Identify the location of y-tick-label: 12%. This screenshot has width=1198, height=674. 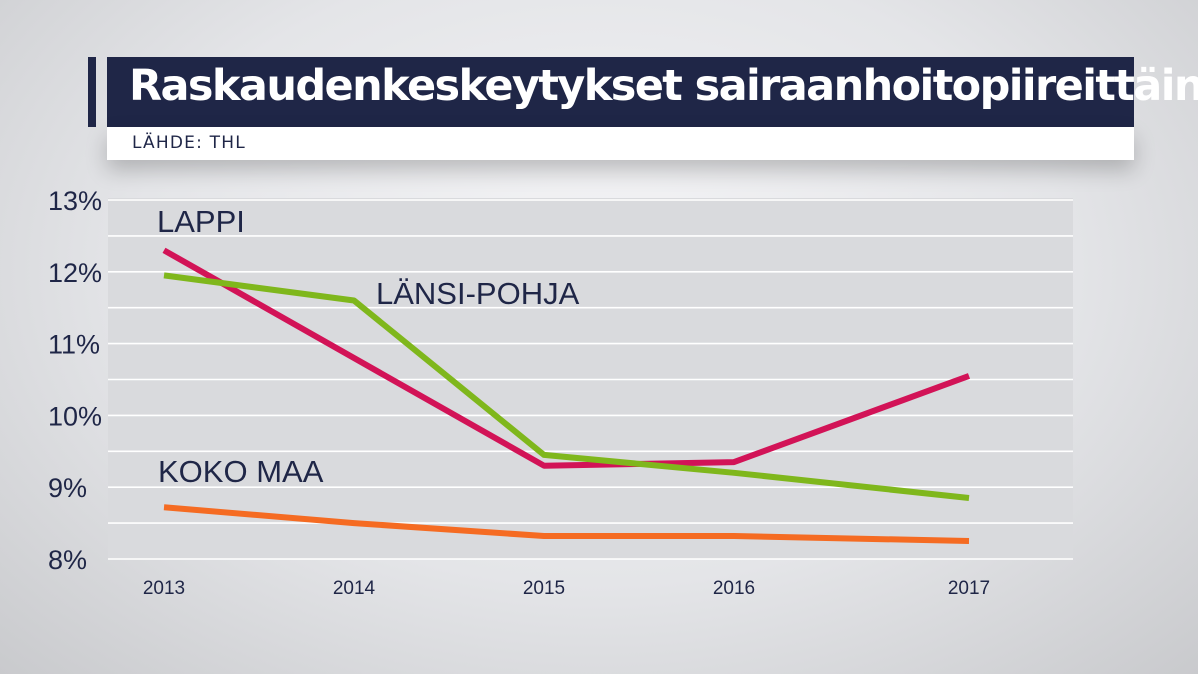
(75, 273).